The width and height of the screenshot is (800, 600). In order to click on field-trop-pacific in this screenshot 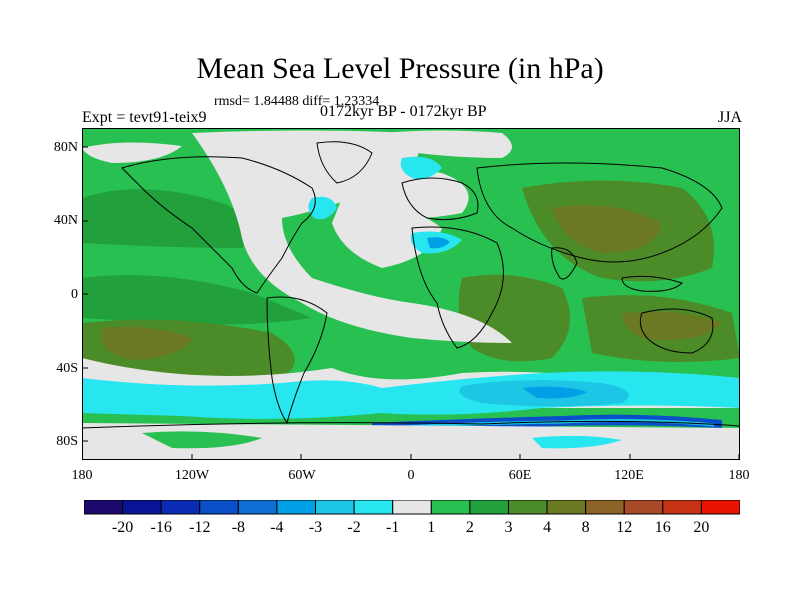, I will do `click(197, 300)`.